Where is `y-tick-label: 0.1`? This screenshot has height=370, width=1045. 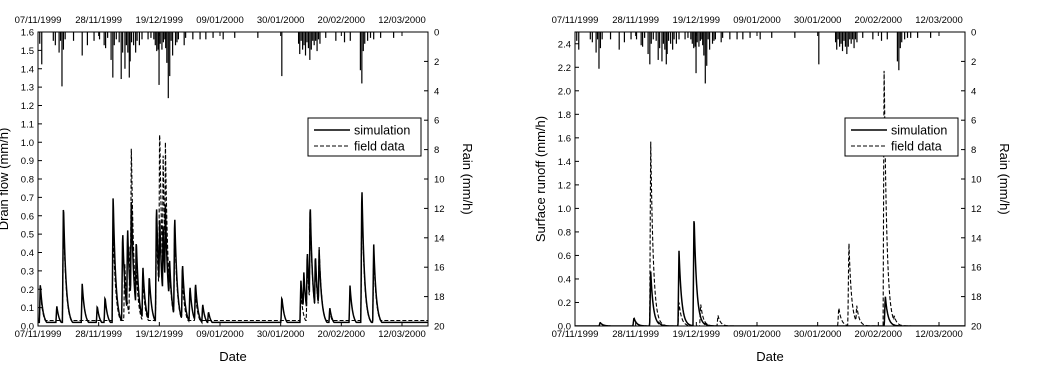
y-tick-label: 0.1 is located at coordinates (27, 308).